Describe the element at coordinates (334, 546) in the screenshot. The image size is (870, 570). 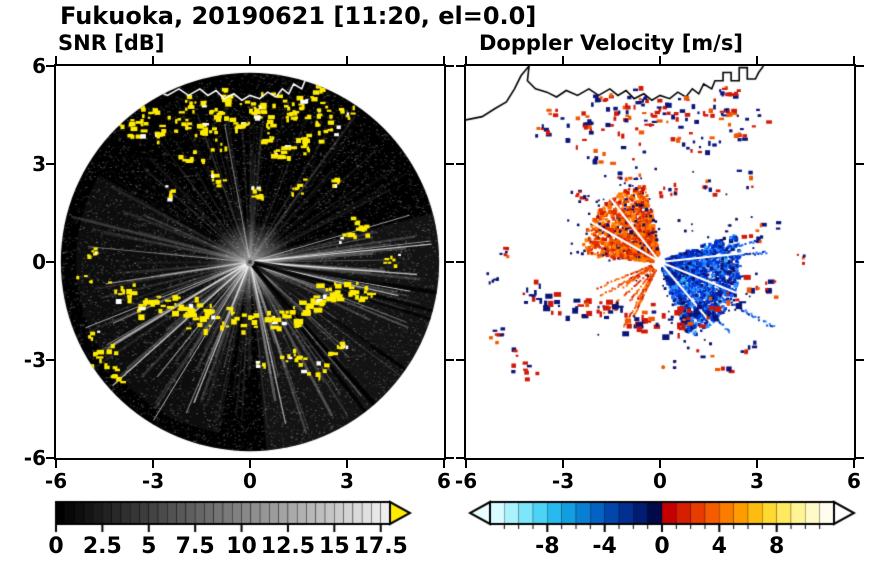
I see `snr-colorbar-tick-label: 15` at that location.